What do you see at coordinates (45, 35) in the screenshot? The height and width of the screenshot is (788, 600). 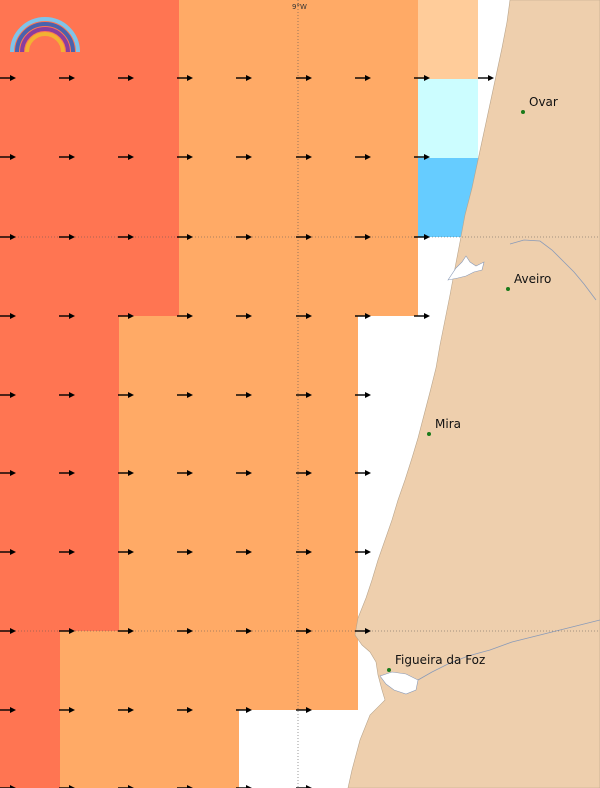 I see `rainbow-logo-icon` at bounding box center [45, 35].